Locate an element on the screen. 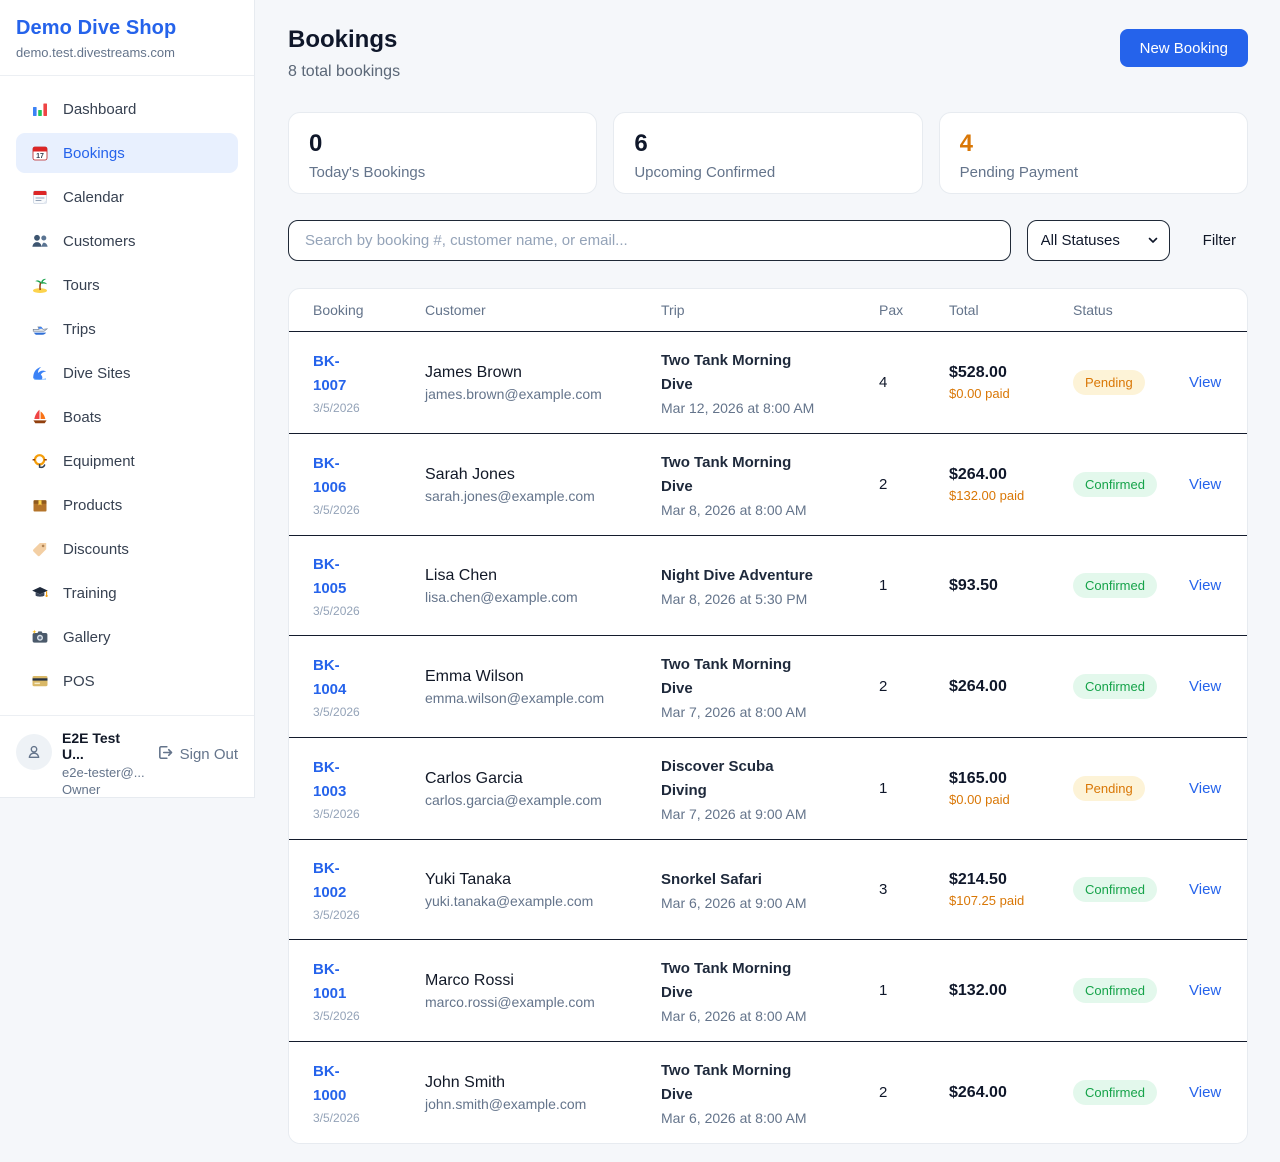 This screenshot has height=1162, width=1280. column-header-customer: Customer is located at coordinates (531, 310).